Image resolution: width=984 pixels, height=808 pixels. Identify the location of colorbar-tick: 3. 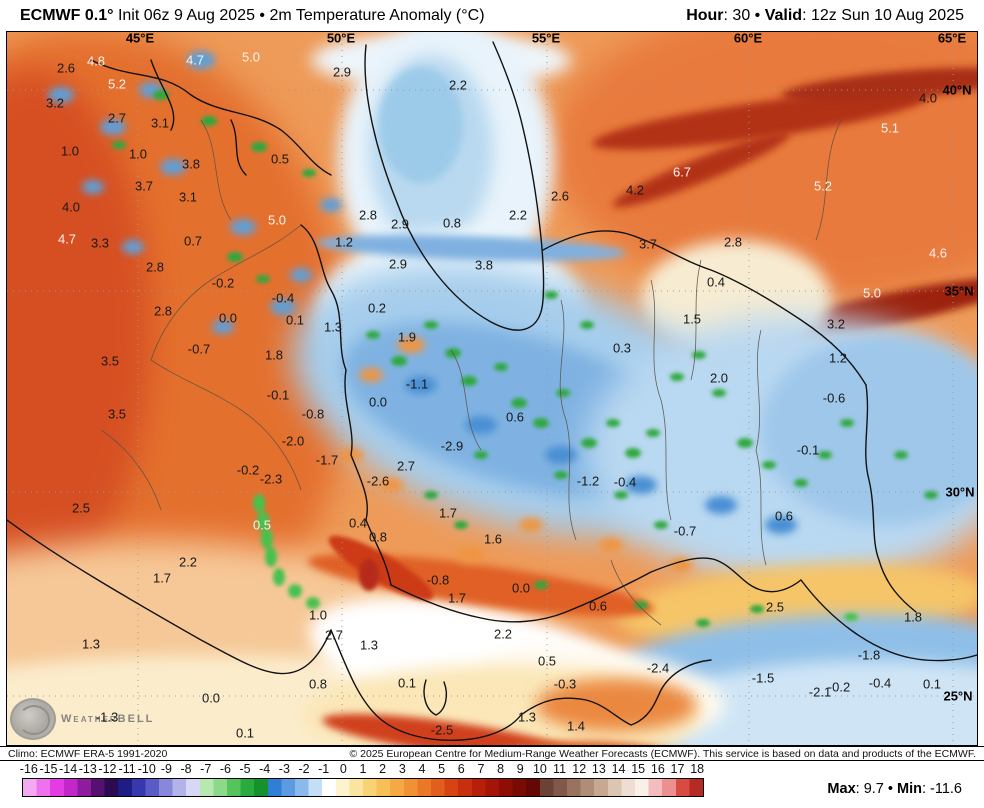
(402, 769).